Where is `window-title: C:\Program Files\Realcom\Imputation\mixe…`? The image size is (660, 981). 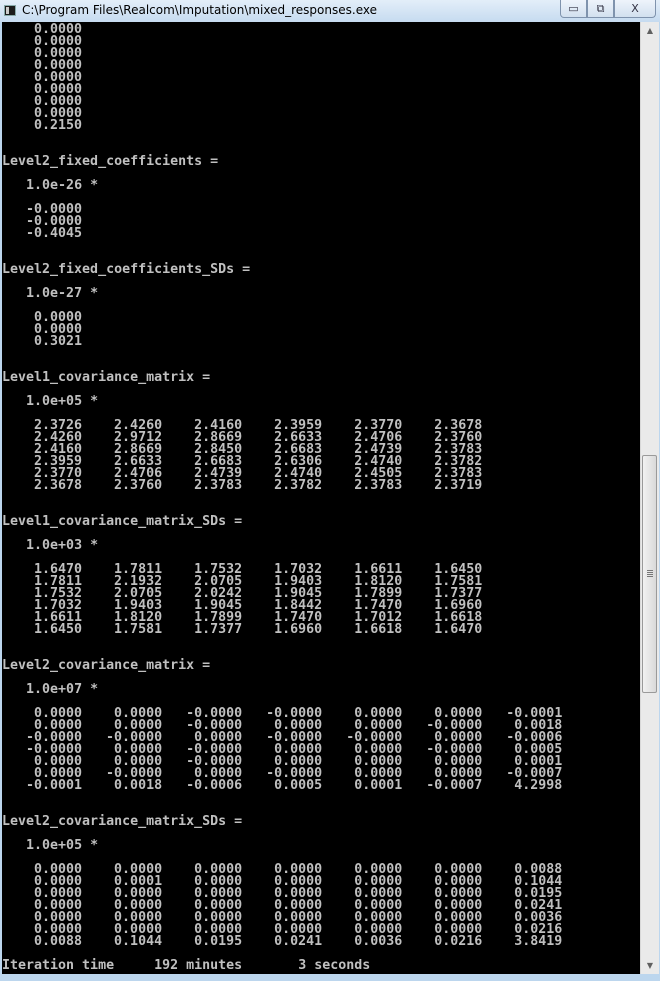
window-title: C:\Program Files\Realcom\Imputation\mixe… is located at coordinates (199, 10).